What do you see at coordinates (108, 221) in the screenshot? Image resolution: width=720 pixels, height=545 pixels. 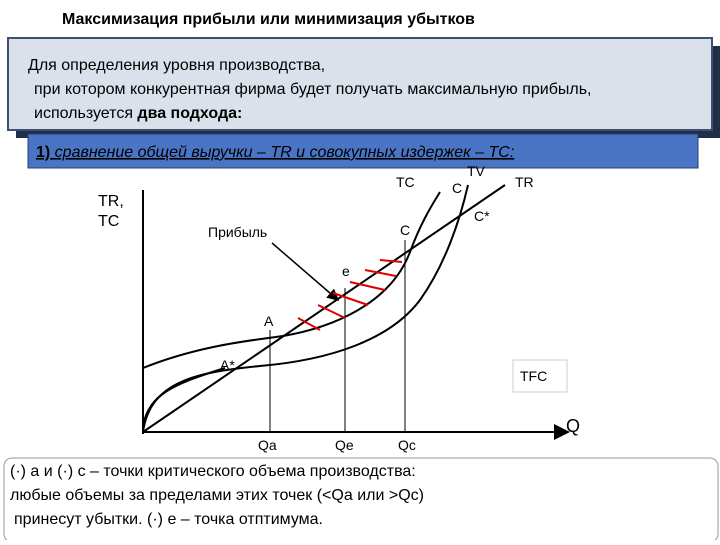 I see `y-label: TC` at bounding box center [108, 221].